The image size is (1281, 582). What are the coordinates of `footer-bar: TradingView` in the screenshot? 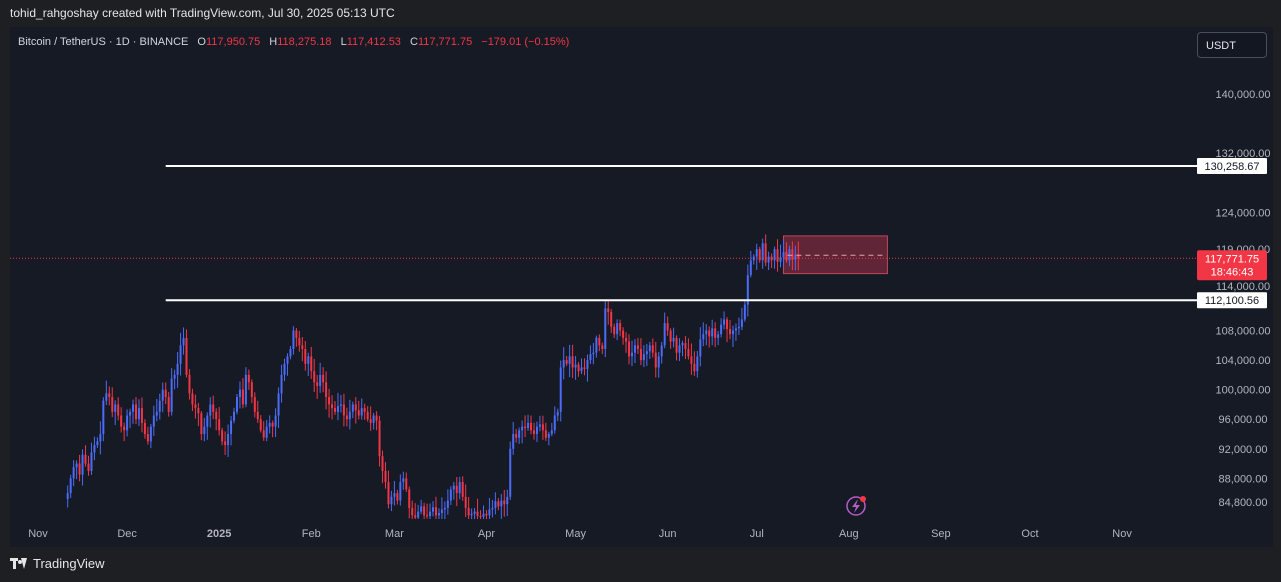 It's located at (640, 564).